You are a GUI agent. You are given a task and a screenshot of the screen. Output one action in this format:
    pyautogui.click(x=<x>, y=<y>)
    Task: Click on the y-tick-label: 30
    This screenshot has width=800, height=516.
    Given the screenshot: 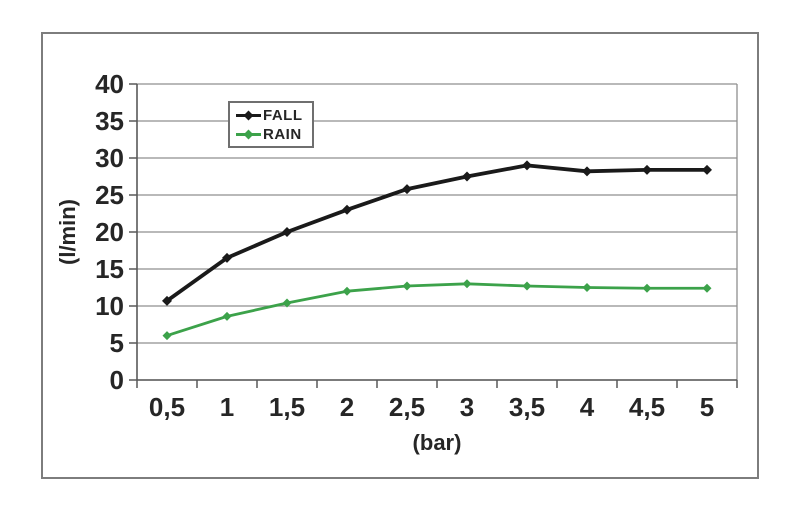 What is the action you would take?
    pyautogui.click(x=109, y=158)
    